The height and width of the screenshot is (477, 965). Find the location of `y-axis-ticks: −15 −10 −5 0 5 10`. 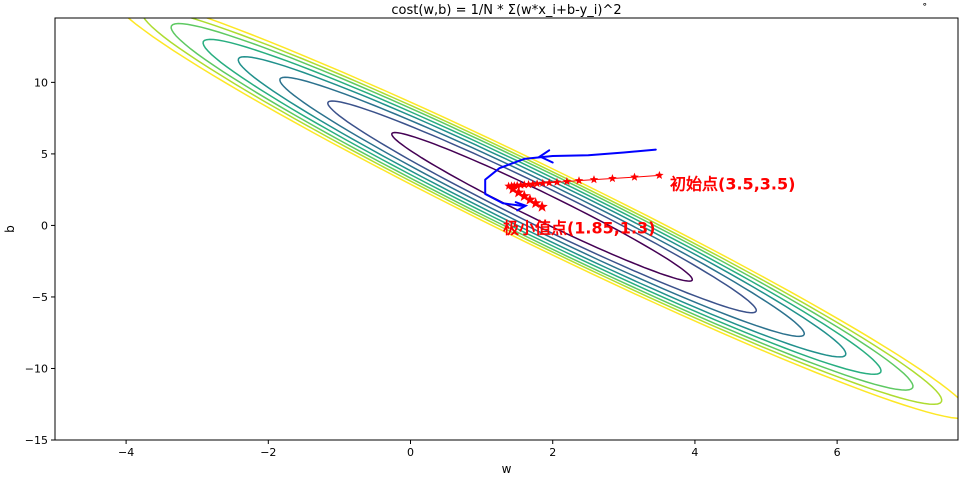

y-axis-ticks: −15 −10 −5 0 5 10 is located at coordinates (40, 261).